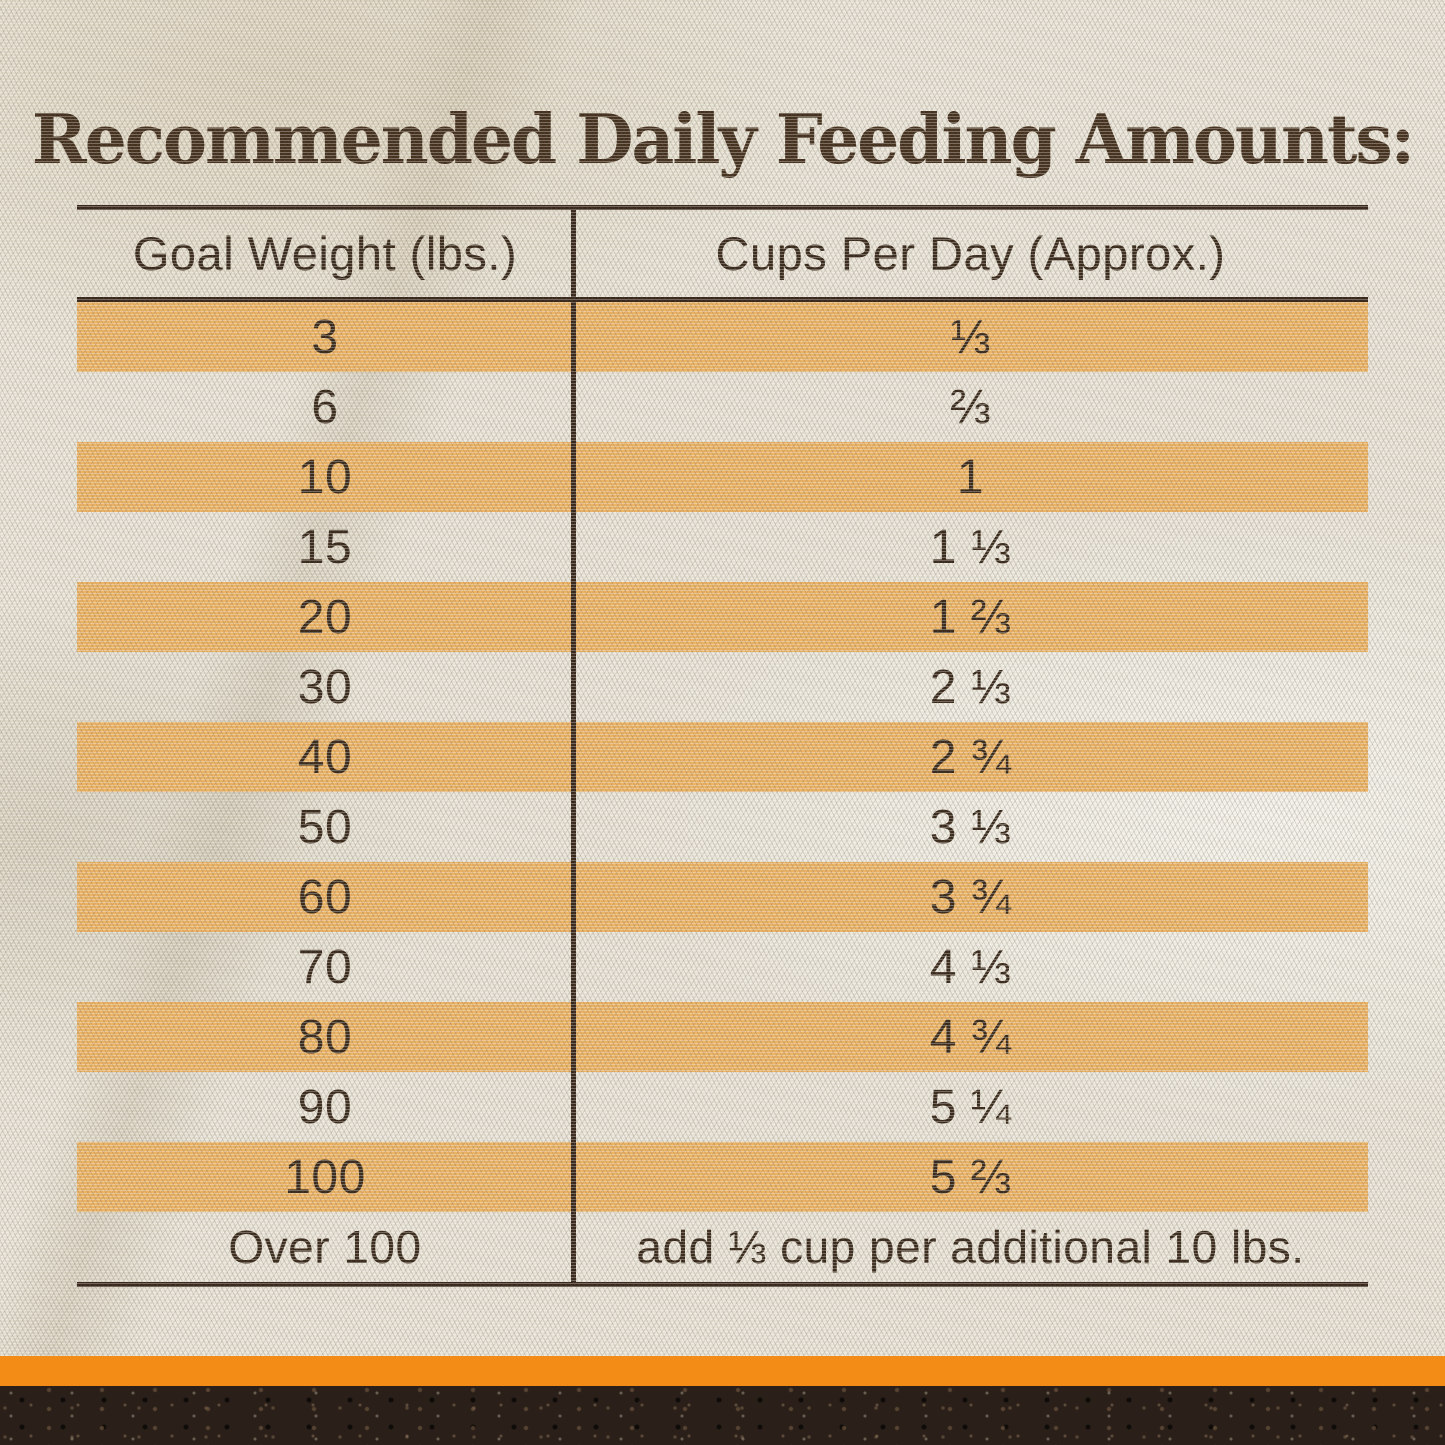 The image size is (1445, 1445). What do you see at coordinates (325, 547) in the screenshot?
I see `weight-cell: 15` at bounding box center [325, 547].